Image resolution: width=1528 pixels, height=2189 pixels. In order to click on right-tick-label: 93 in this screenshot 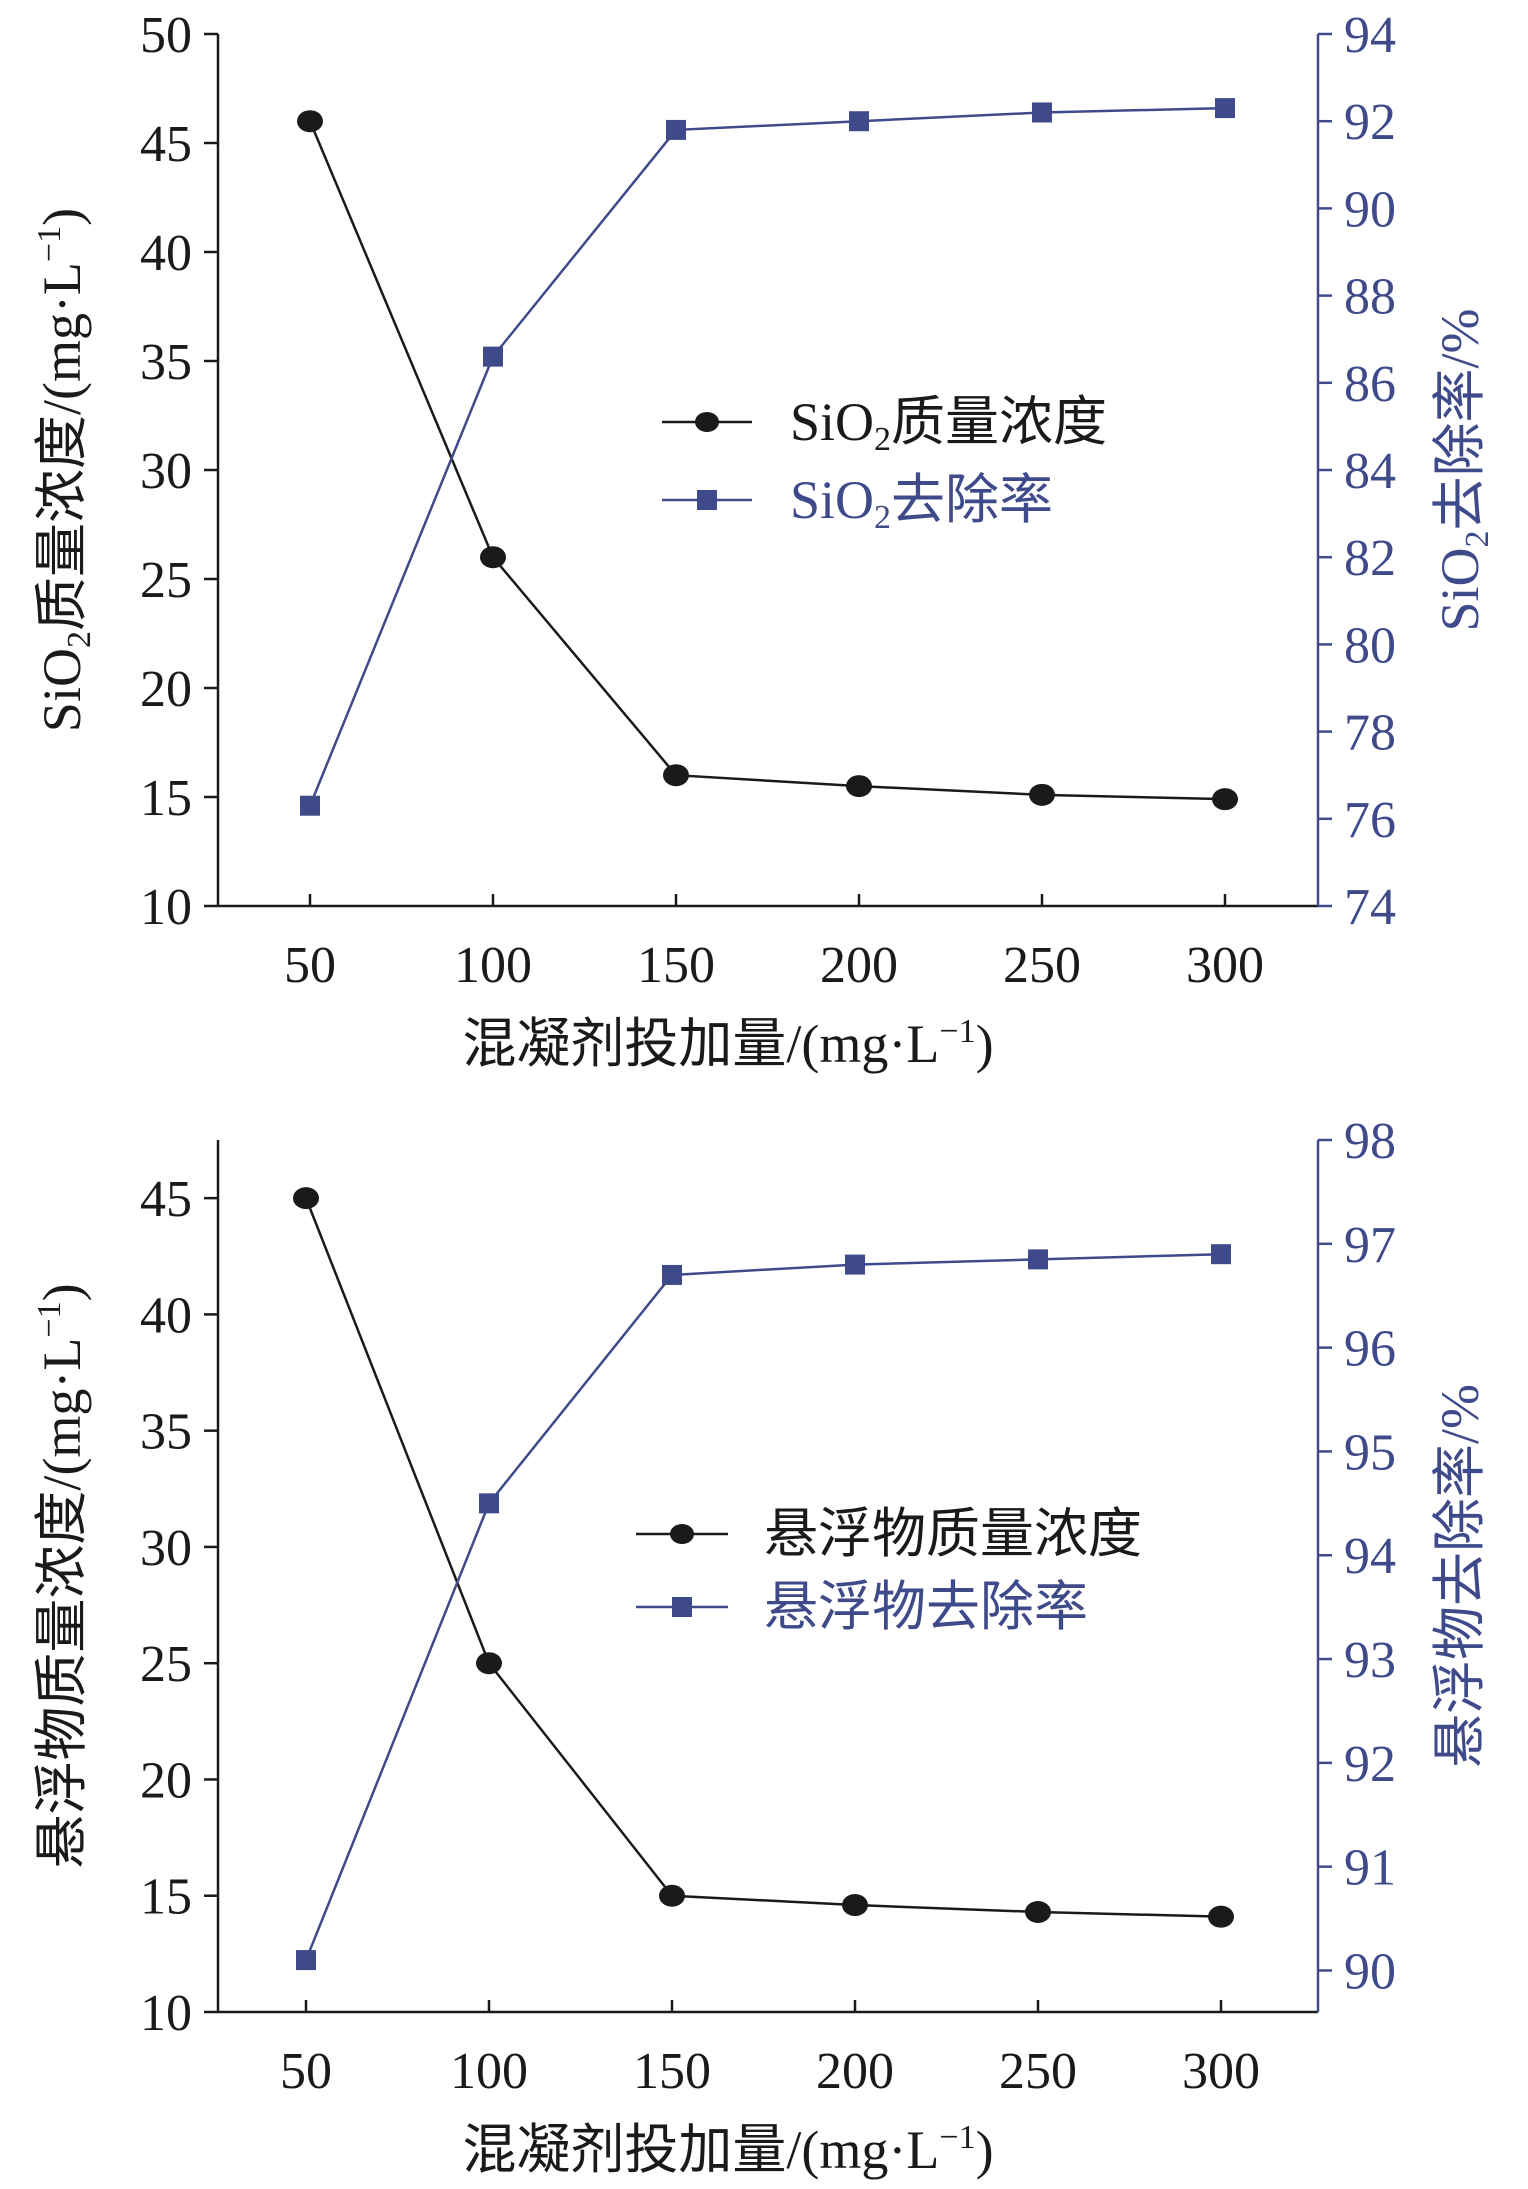, I will do `click(1370, 1660)`.